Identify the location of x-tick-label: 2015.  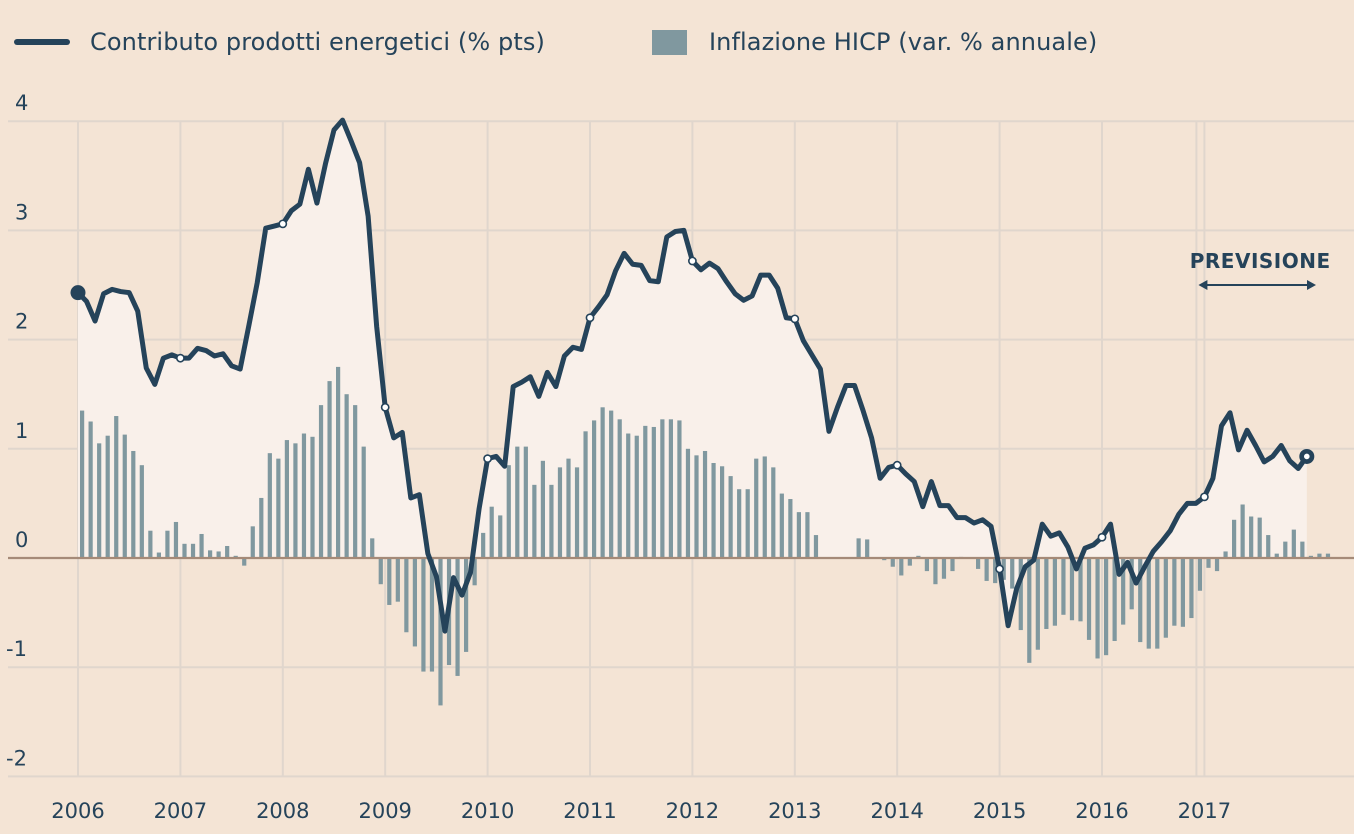
(999, 811).